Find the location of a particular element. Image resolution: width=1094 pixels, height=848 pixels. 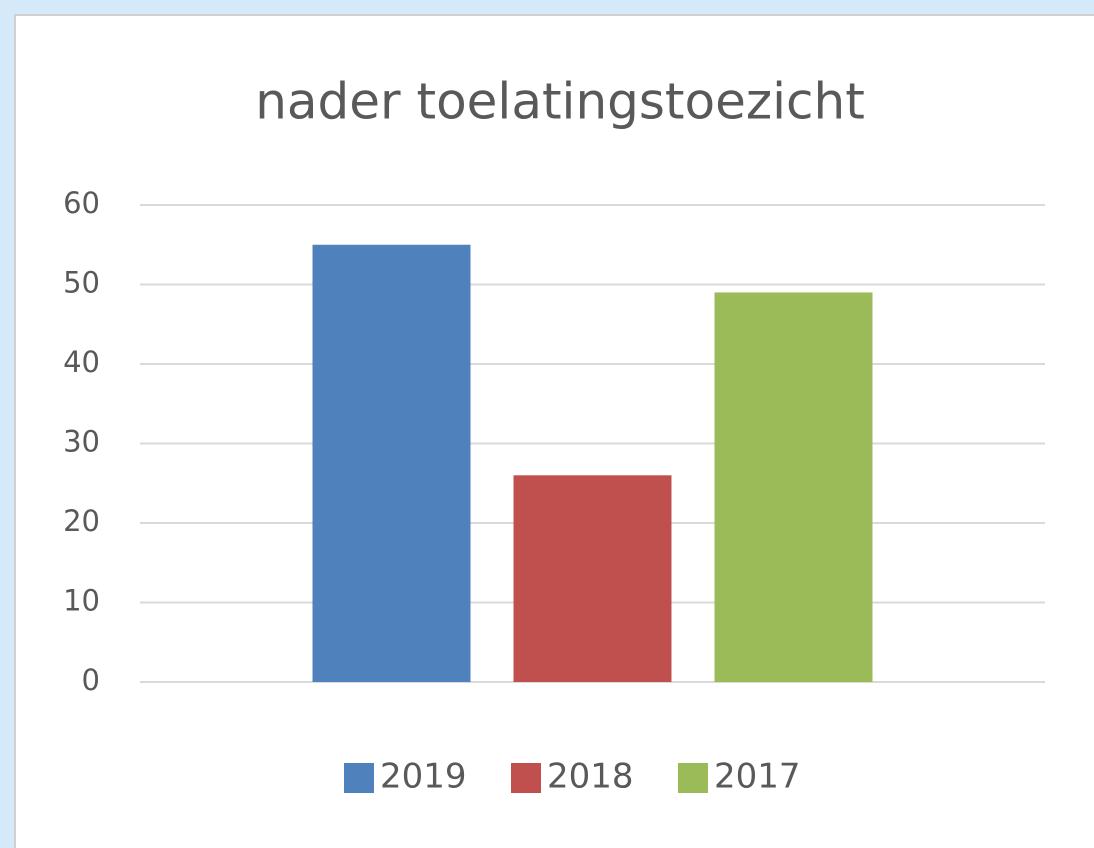

y-tick-label: 30 is located at coordinates (81, 442).